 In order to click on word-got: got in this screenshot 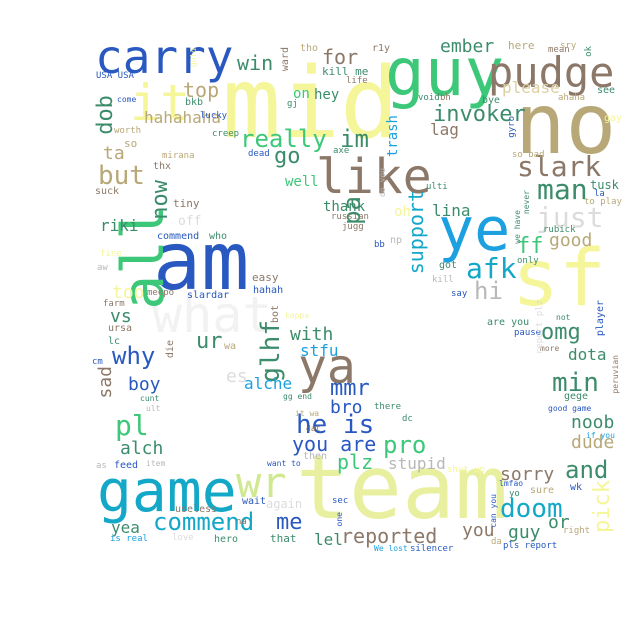, I will do `click(448, 265)`.